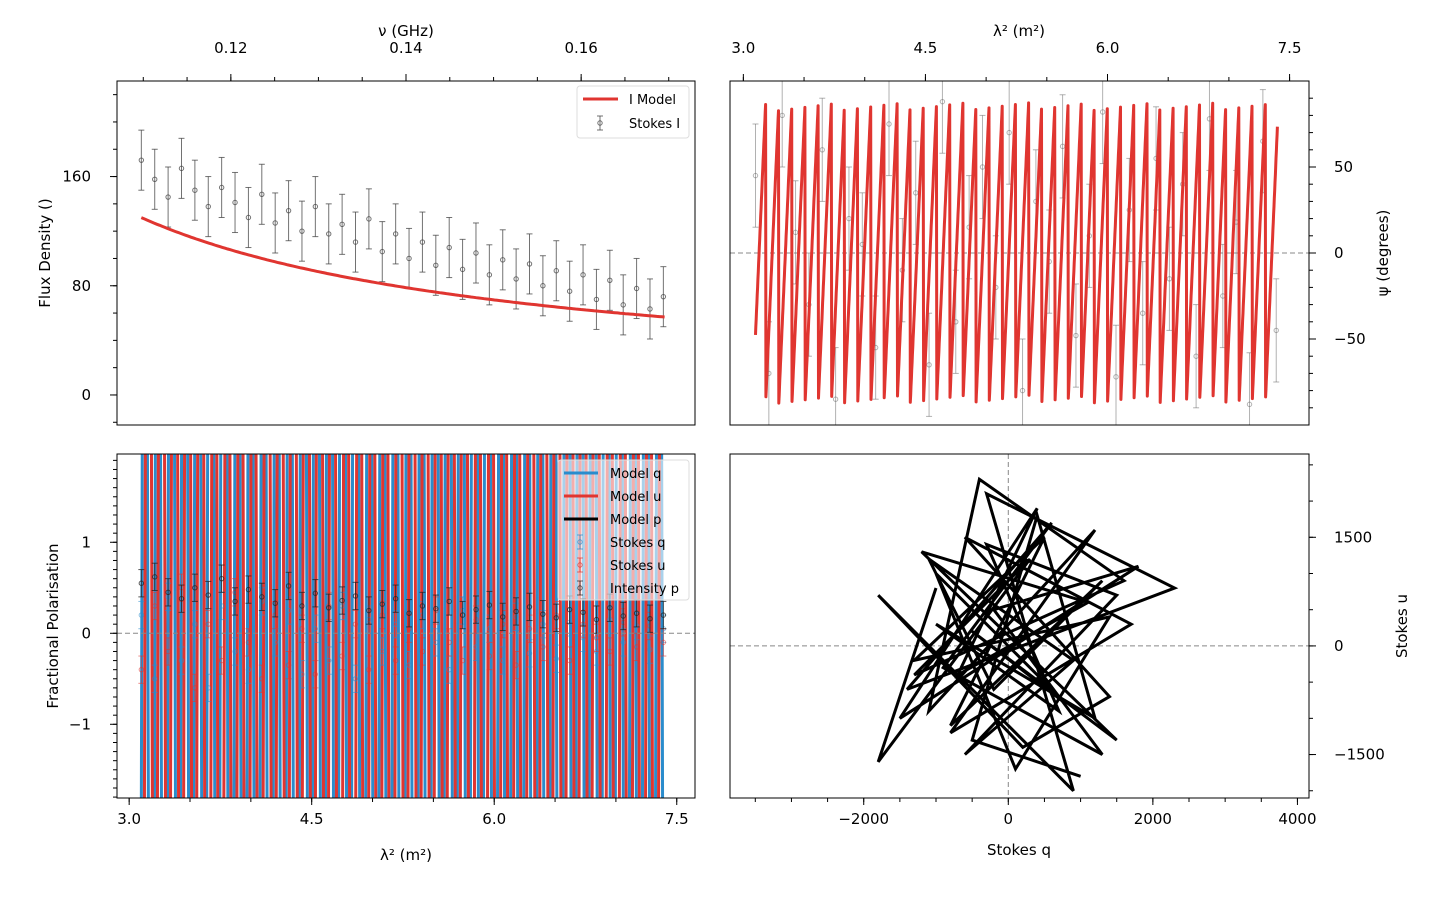 Image resolution: width=1441 pixels, height=911 pixels. What do you see at coordinates (654, 124) in the screenshot?
I see `legend-label: Stokes I` at bounding box center [654, 124].